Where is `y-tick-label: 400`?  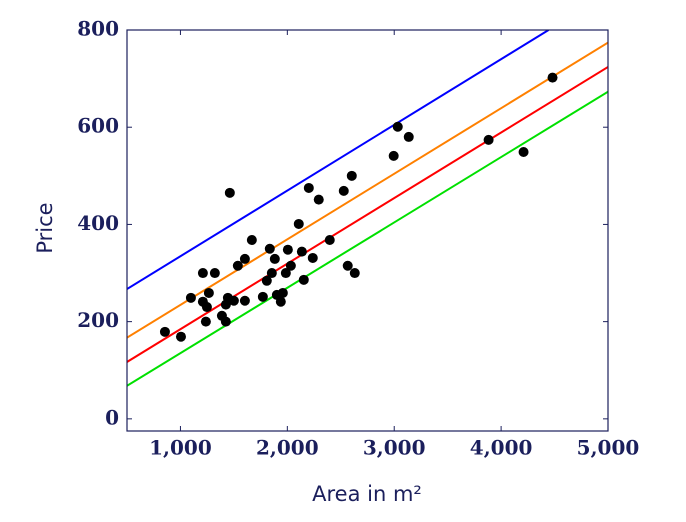 y-tick-label: 400 is located at coordinates (98, 223).